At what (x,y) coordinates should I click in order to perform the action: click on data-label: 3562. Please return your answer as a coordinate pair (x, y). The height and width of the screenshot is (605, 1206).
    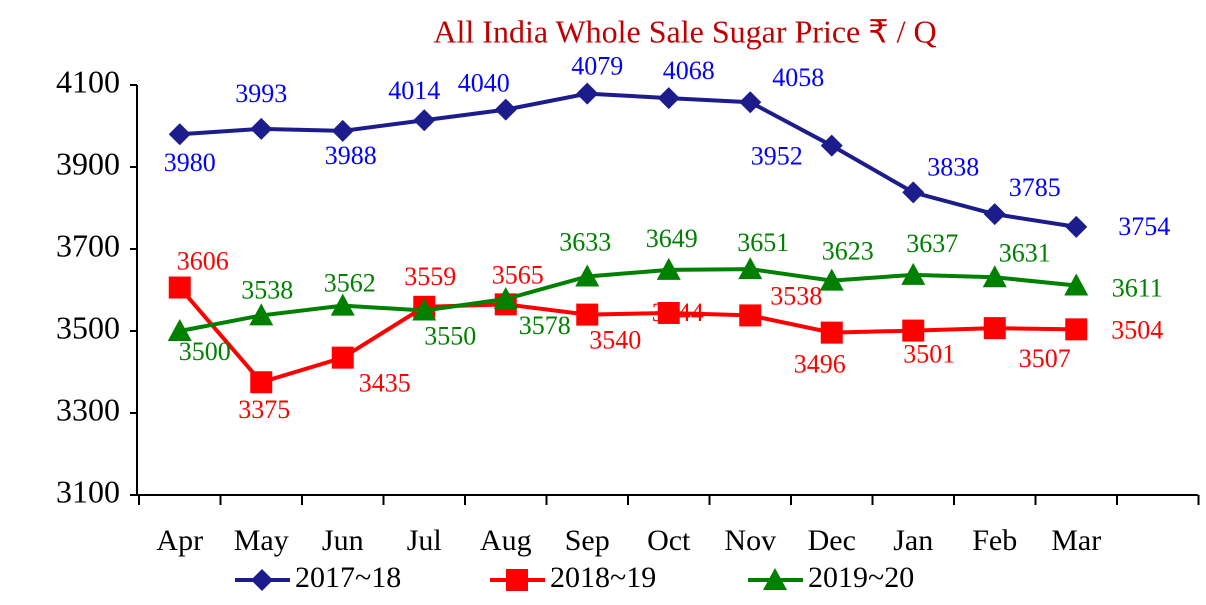
    Looking at the image, I should click on (350, 283).